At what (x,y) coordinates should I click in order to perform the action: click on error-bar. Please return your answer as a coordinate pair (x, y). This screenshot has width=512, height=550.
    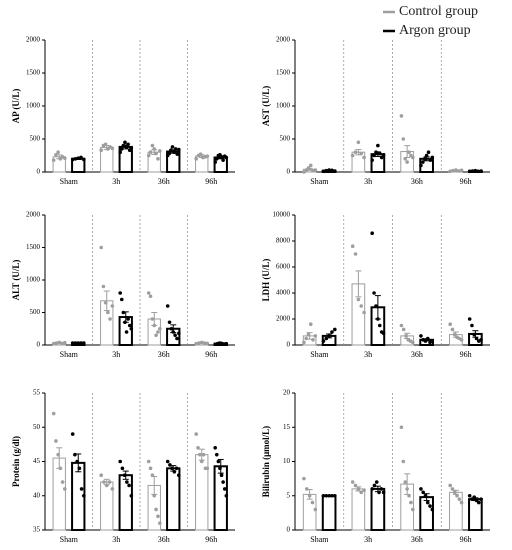
    Looking at the image, I should click on (220, 466).